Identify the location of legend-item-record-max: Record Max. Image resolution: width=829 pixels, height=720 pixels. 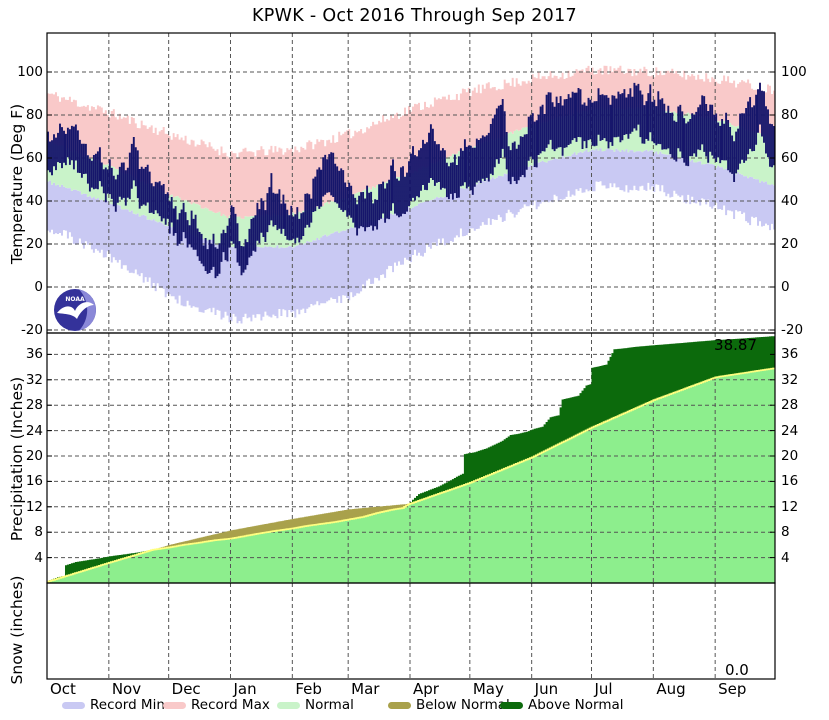
(216, 705).